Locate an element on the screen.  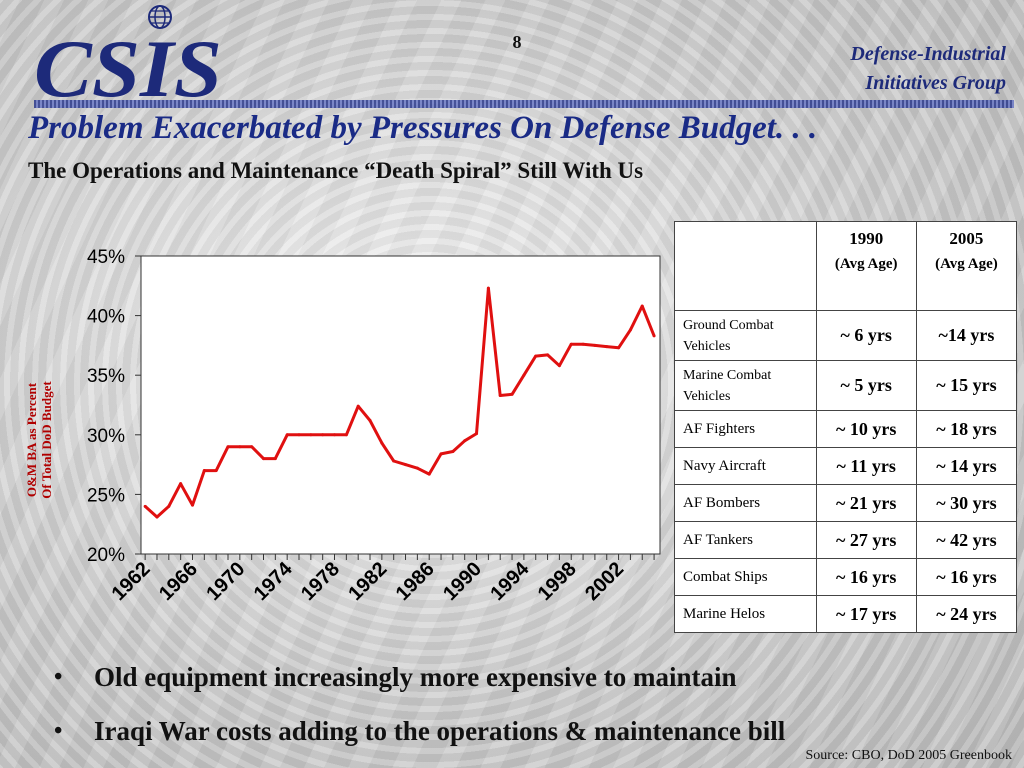
header-1990-sub: (Avg Age) is located at coordinates (866, 264).